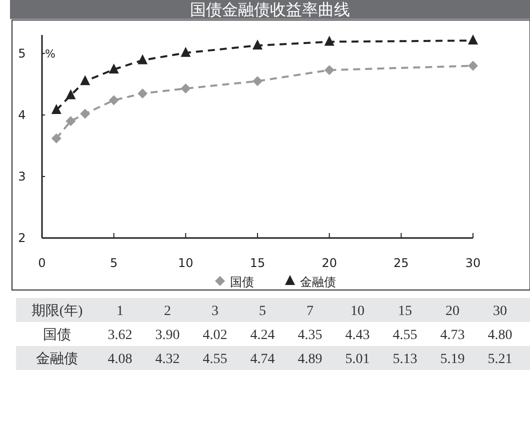  Describe the element at coordinates (318, 282) in the screenshot. I see `legend-label: 金融债` at that location.